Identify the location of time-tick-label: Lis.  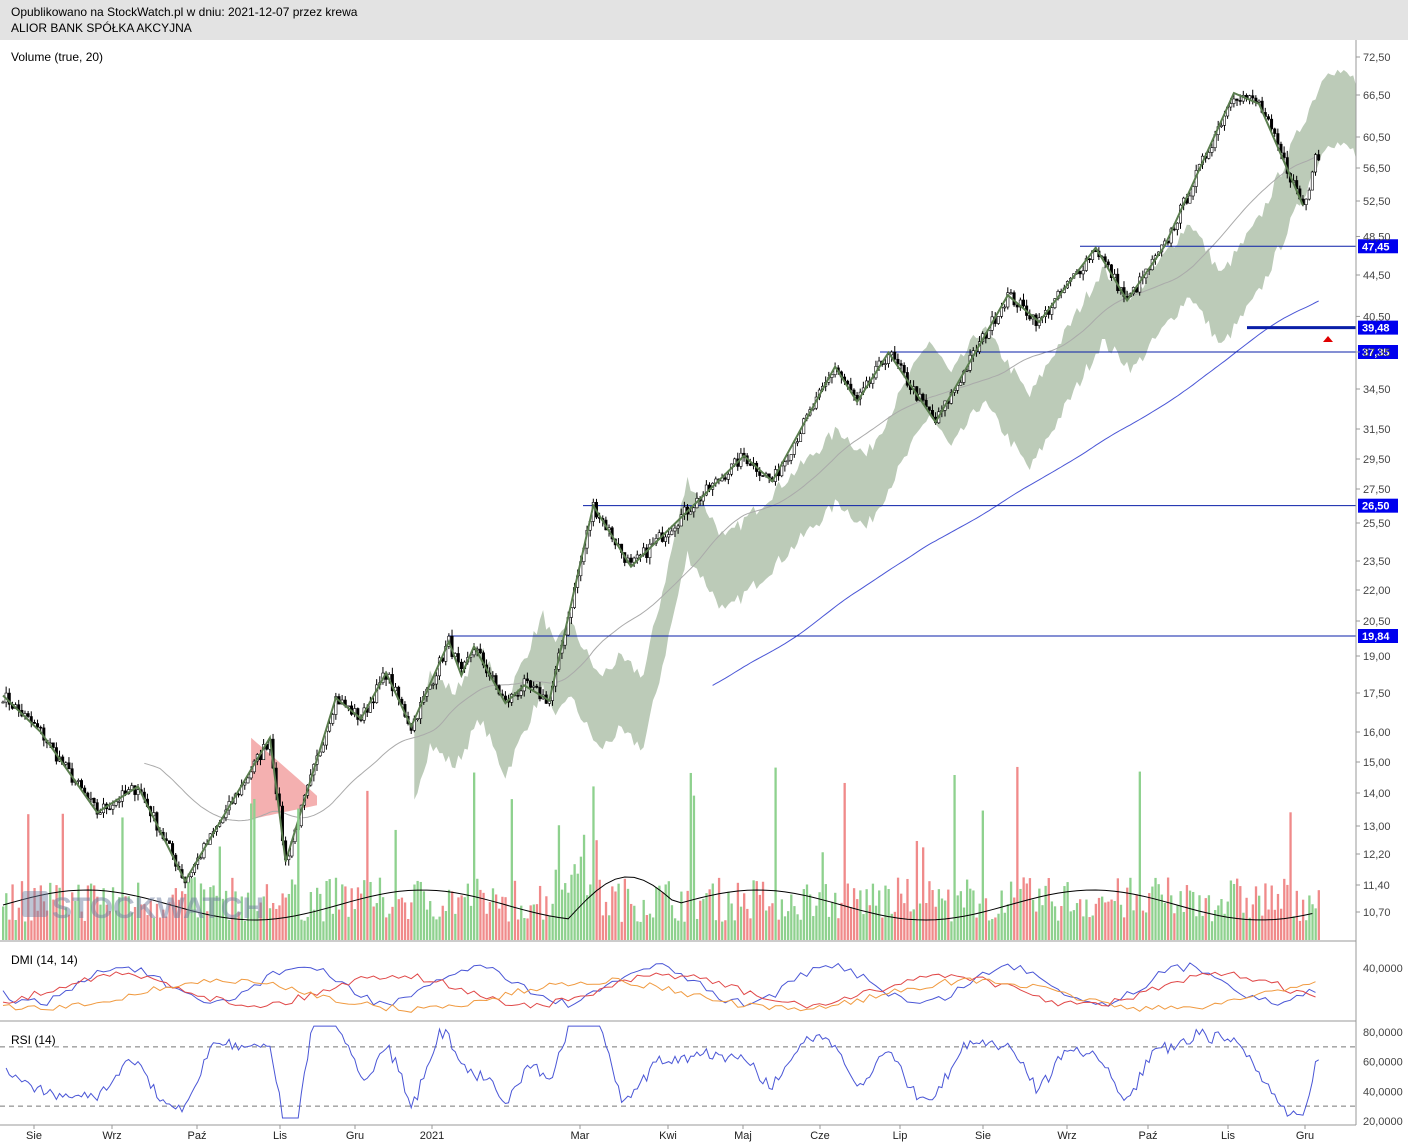
(1228, 1136).